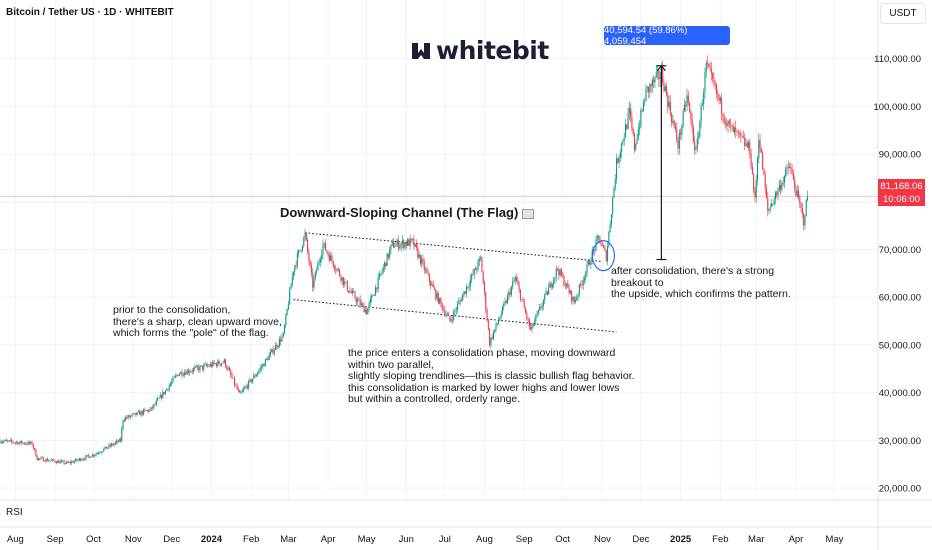 Image resolution: width=932 pixels, height=550 pixels. Describe the element at coordinates (399, 212) in the screenshot. I see `flag-title-text: Downward-Sloping Channel (The Flag)` at that location.